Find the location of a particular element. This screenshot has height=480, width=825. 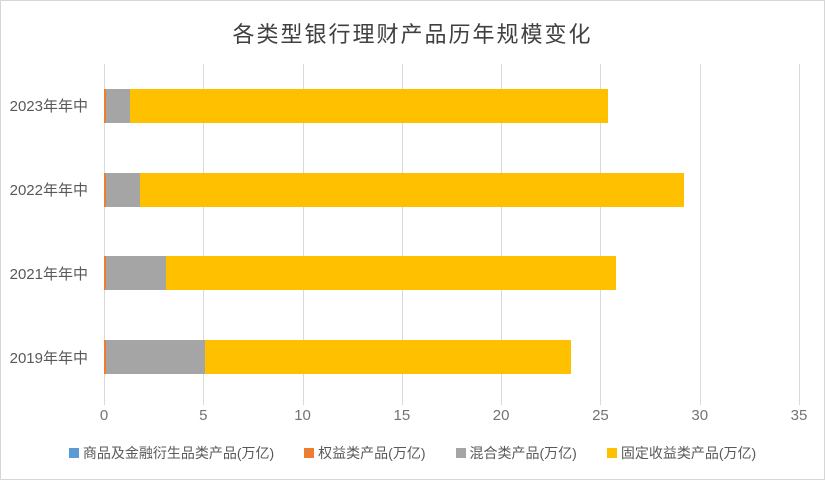

category-labels: 2023年年中 2022年年中 2021年年中 2019年年中 is located at coordinates (48, 231).